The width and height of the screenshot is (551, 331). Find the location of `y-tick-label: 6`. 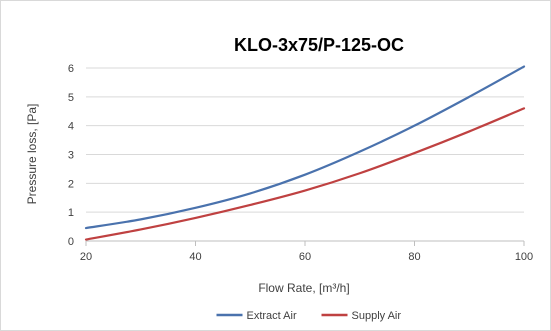

y-tick-label: 6 is located at coordinates (71, 69).